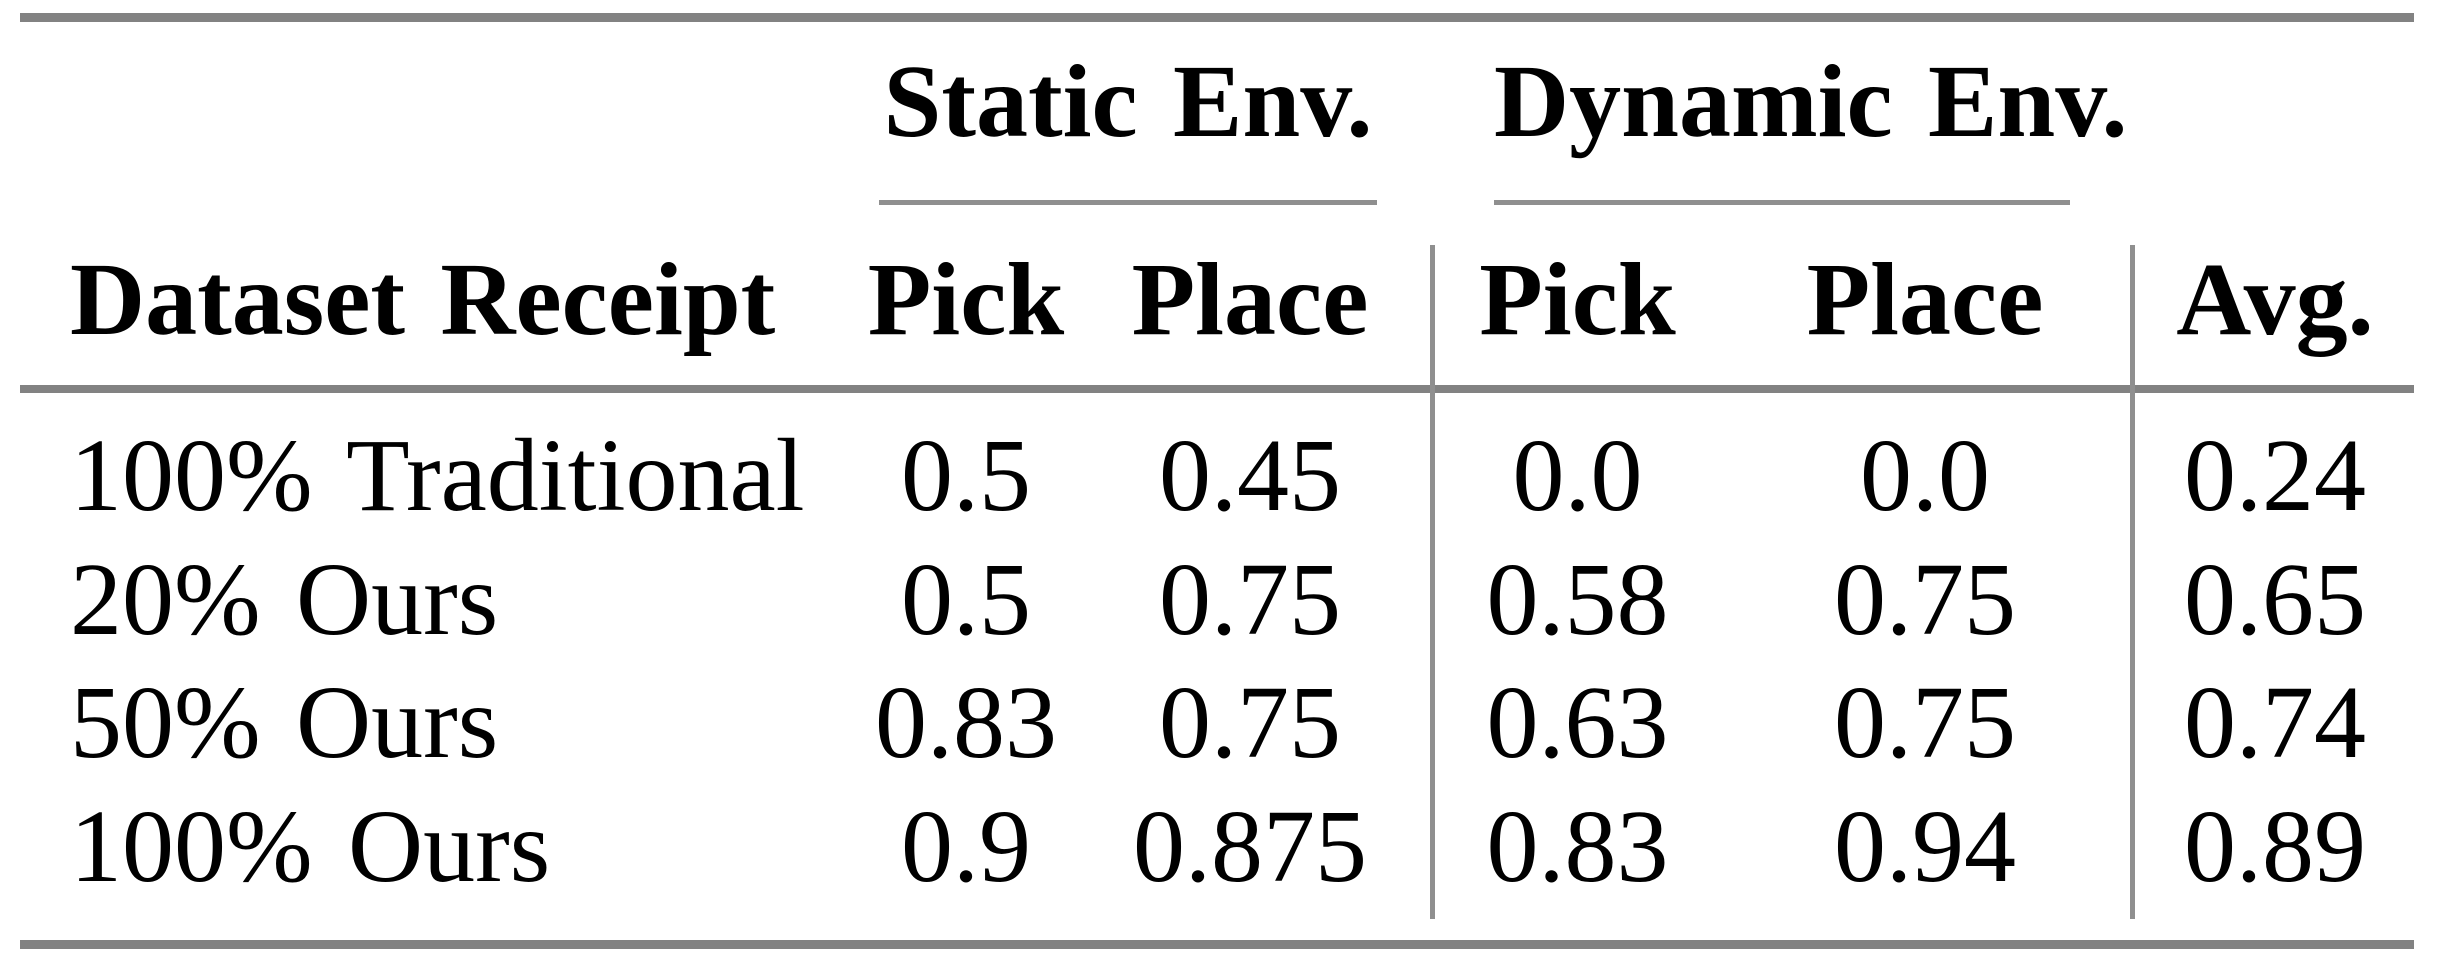  I want to click on col-group-static-env: Static Env., so click(1128, 101).